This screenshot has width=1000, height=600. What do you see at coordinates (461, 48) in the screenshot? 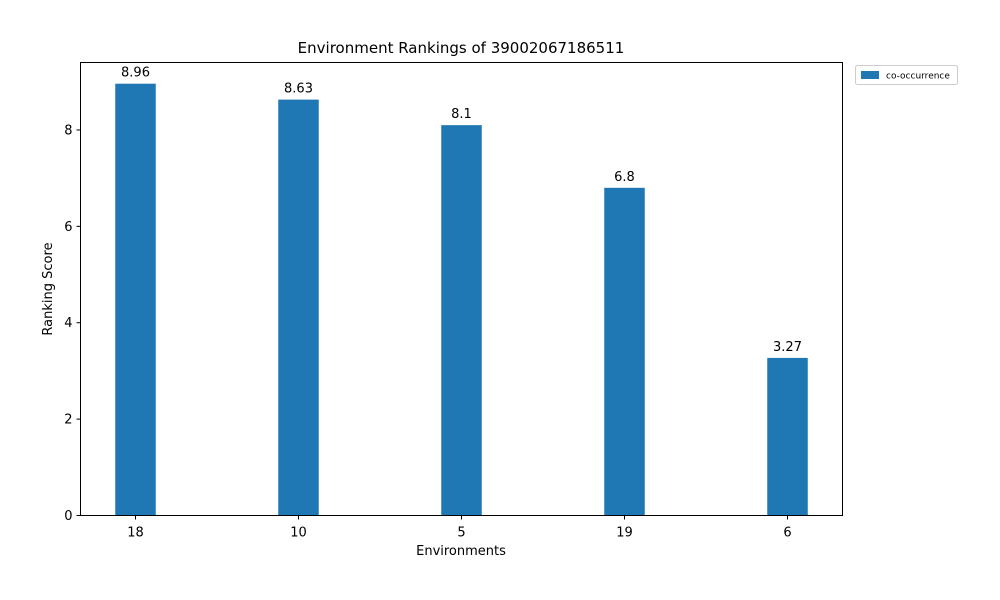
I see `chart-title: Environment Rankings of 39002067186511` at bounding box center [461, 48].